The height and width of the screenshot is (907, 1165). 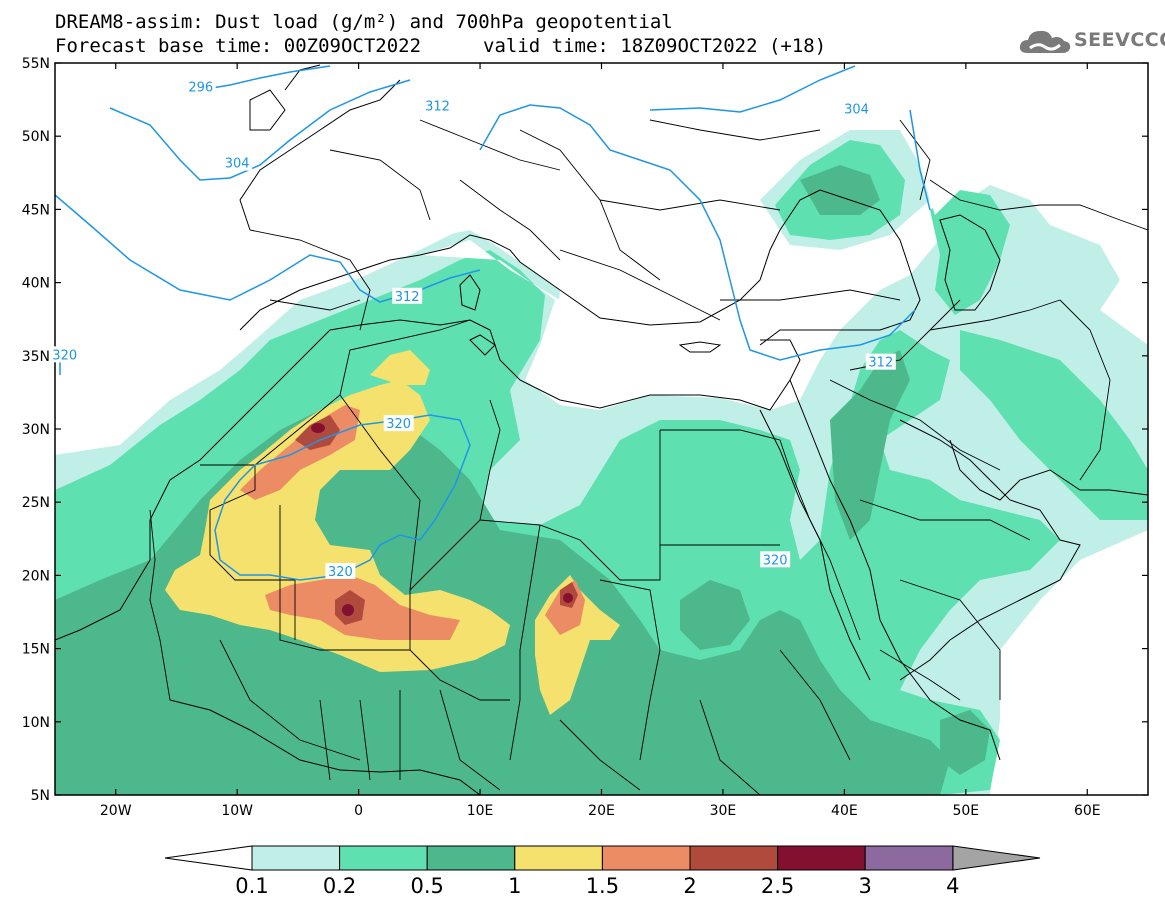 I want to click on dust-region-0-2-caspian, so click(x=970, y=252).